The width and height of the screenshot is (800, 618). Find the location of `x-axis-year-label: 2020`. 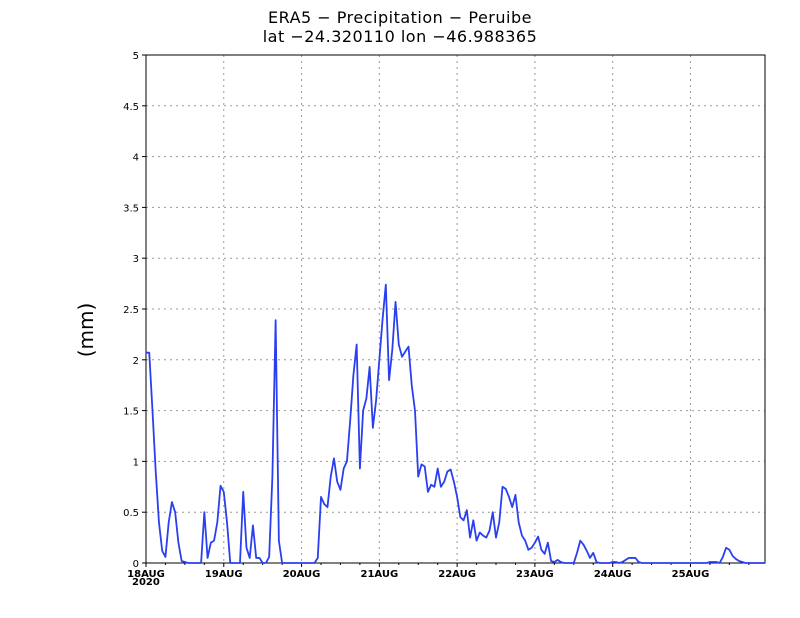

x-axis-year-label: 2020 is located at coordinates (146, 582).